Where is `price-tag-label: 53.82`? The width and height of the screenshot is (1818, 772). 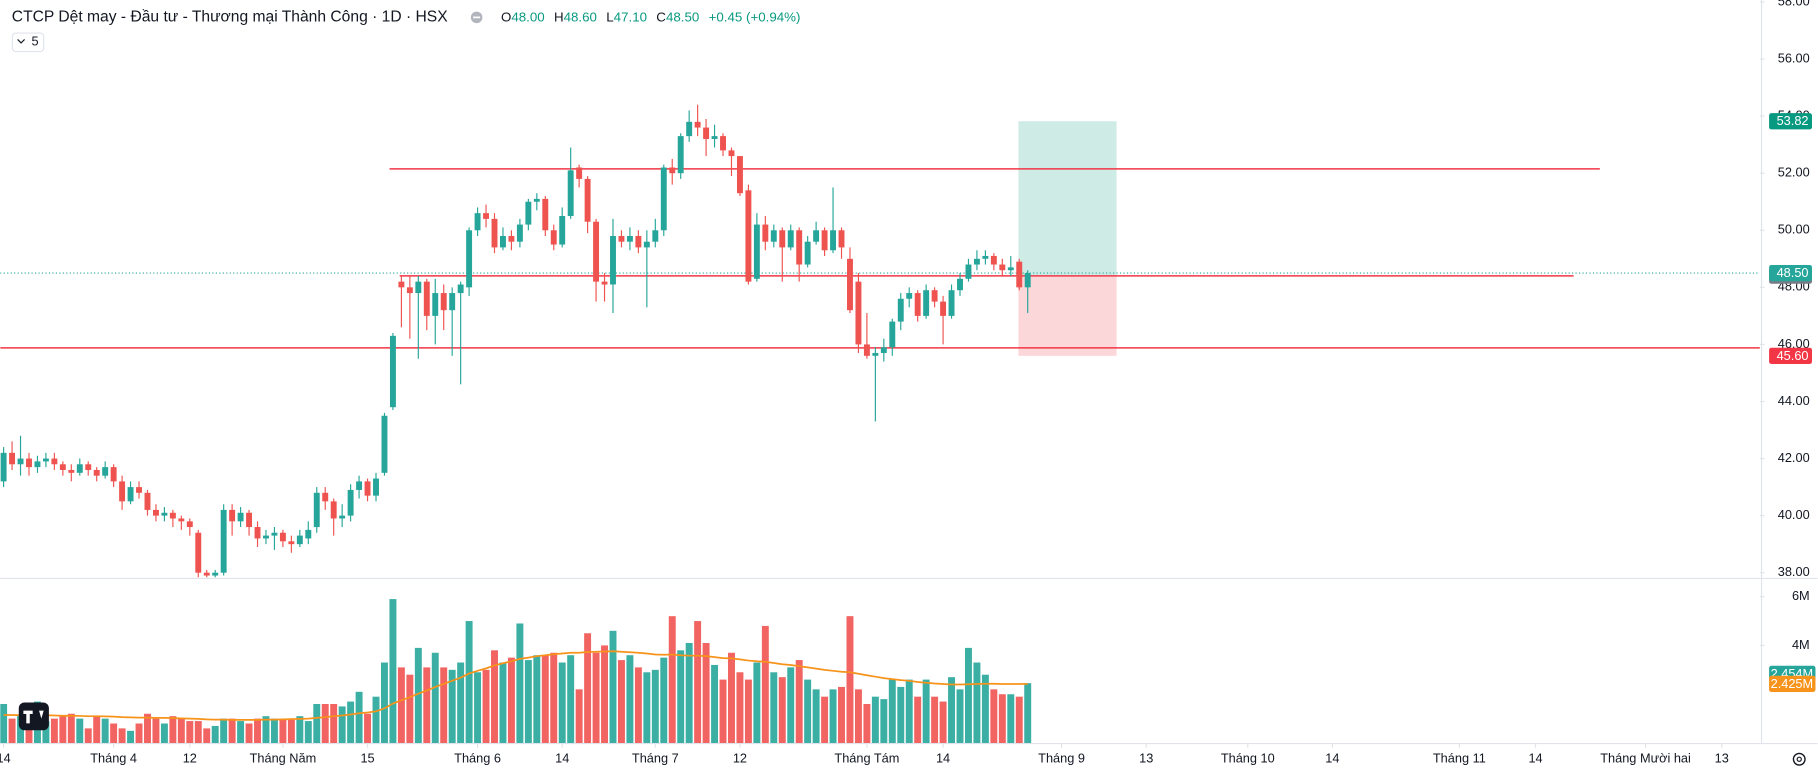
price-tag-label: 53.82 is located at coordinates (1793, 120).